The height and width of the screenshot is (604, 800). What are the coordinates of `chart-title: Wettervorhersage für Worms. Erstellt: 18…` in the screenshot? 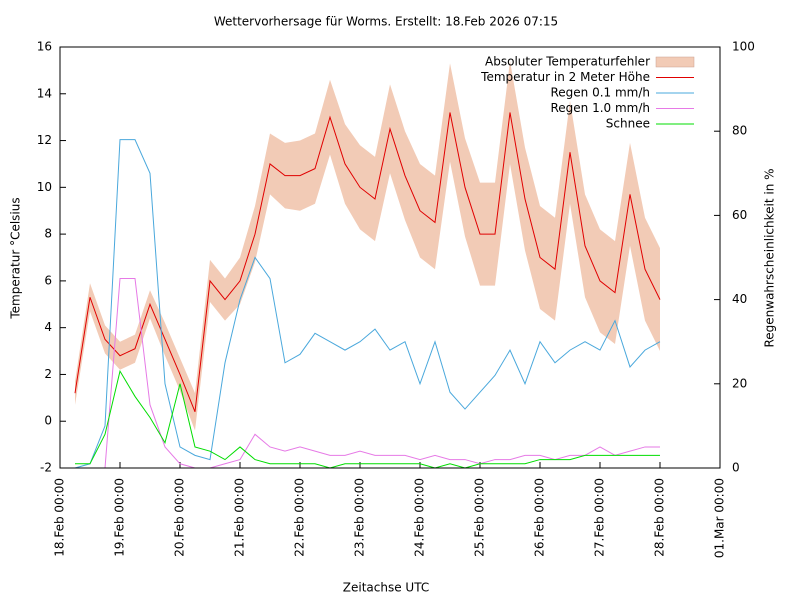 It's located at (386, 22).